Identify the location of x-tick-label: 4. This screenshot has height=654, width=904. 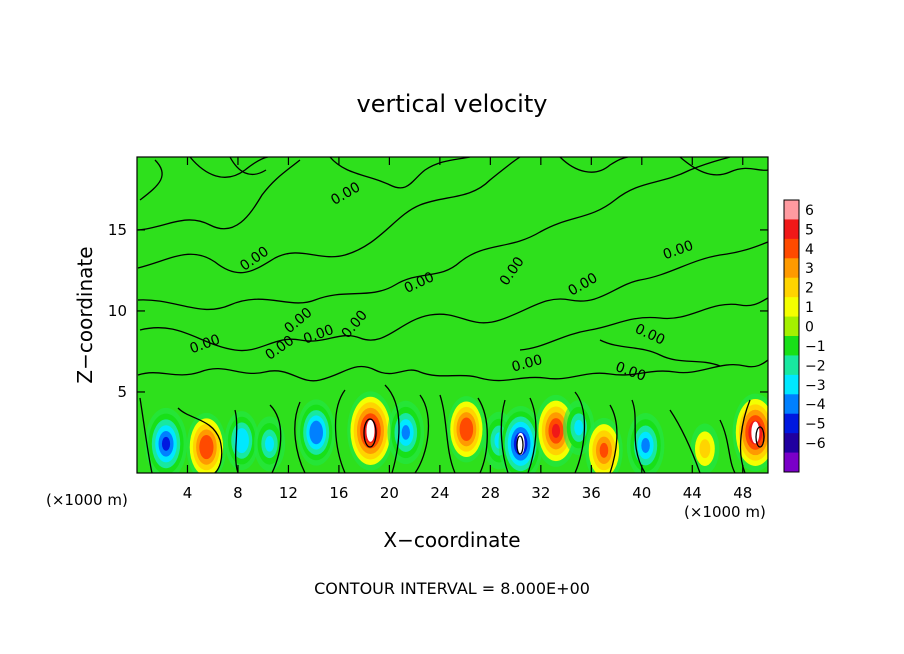
(188, 493).